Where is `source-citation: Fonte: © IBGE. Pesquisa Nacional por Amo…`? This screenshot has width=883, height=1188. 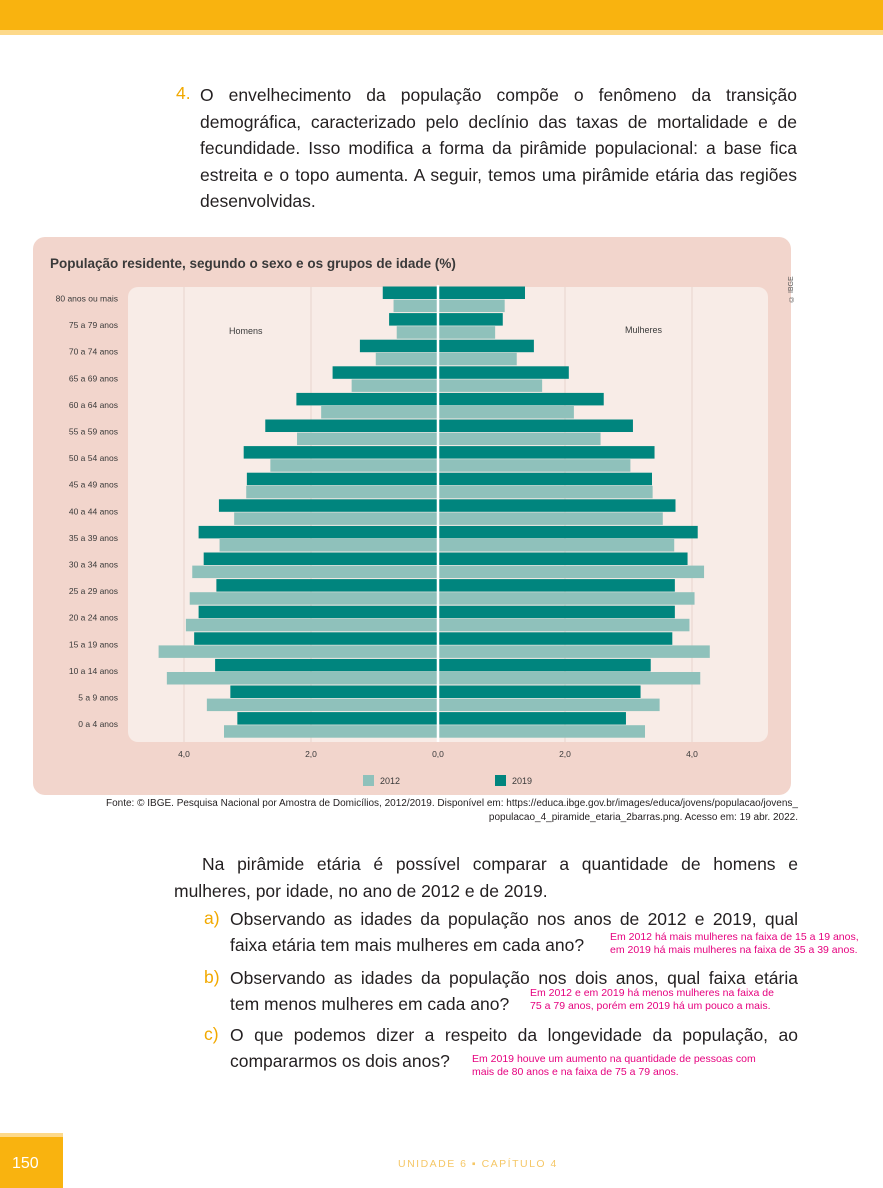
source-citation: Fonte: © IBGE. Pesquisa Nacional por Amo… is located at coordinates (419, 811).